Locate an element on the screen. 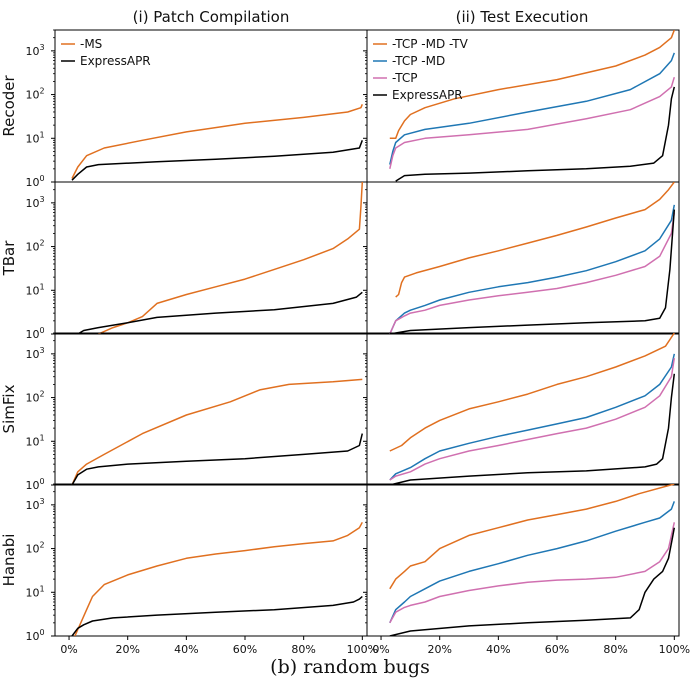 This screenshot has width=699, height=684. panel-hanabi-i-patch-compilation: 10⁰ 10¹ 10² 10³ is located at coordinates (196, 563).